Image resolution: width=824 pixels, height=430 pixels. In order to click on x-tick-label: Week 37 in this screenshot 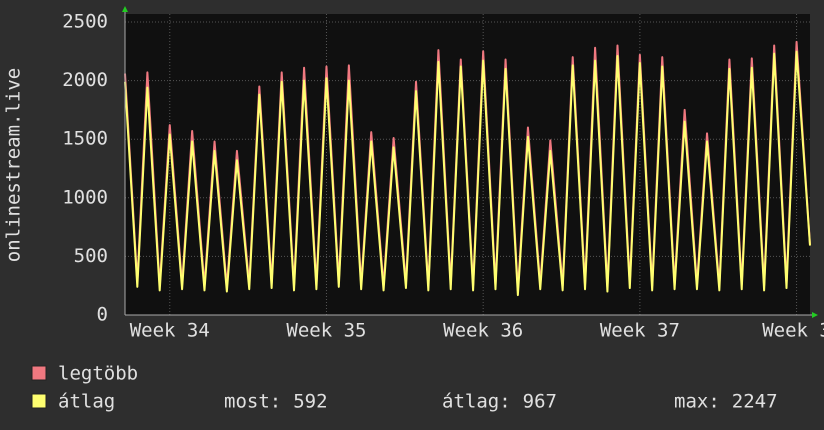, I will do `click(640, 331)`.